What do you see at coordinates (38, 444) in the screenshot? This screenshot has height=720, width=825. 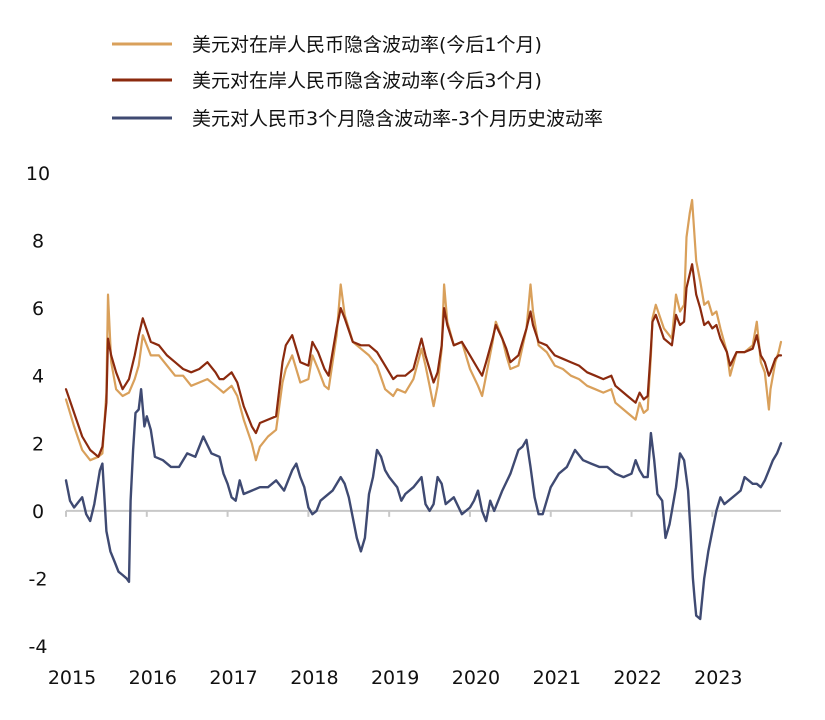 I see `y-tick-label: 2` at bounding box center [38, 444].